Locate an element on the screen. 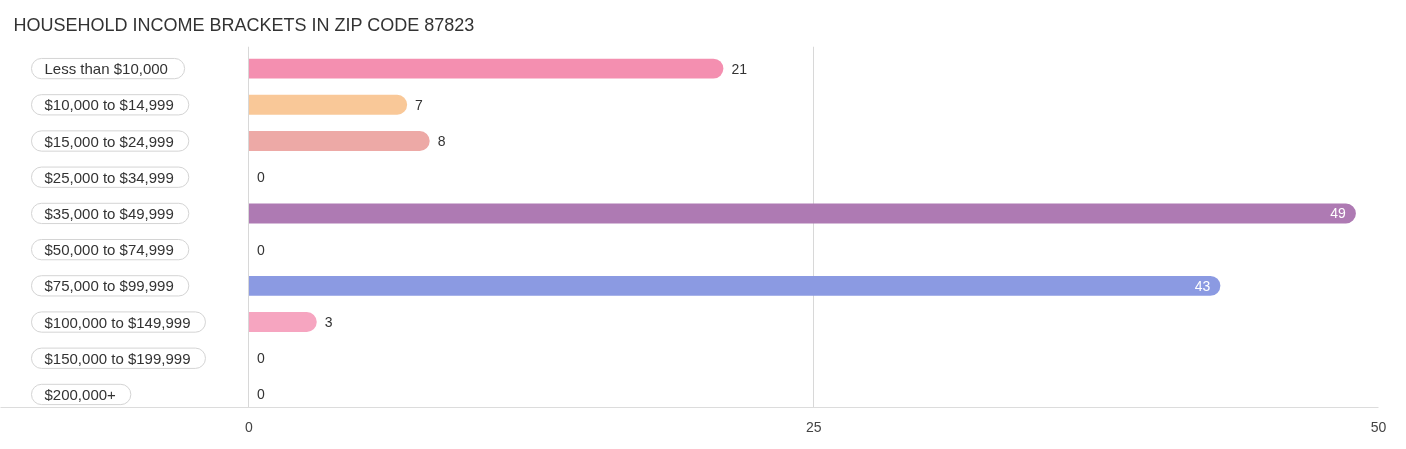 This screenshot has height=449, width=1406. y-tick-label: $150,000 to $199,999 is located at coordinates (117, 358).